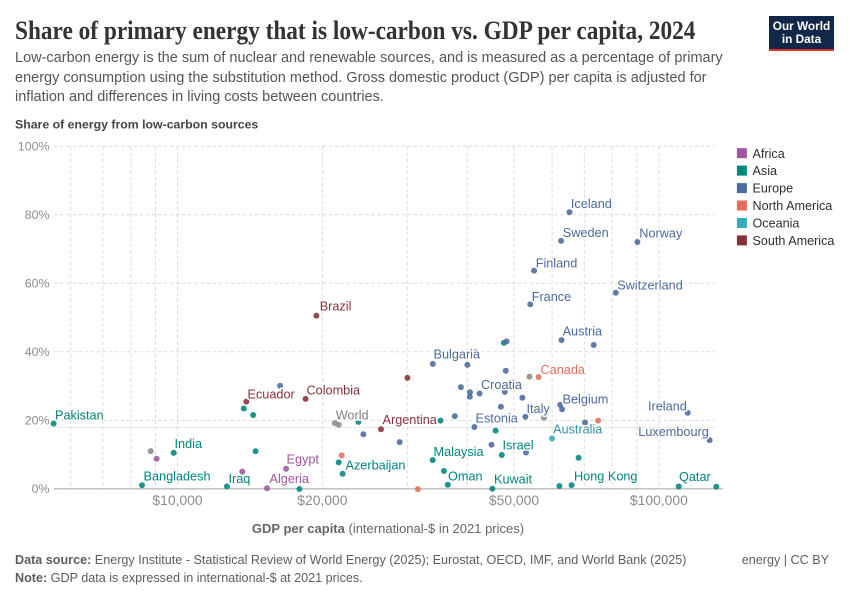 The height and width of the screenshot is (600, 850). What do you see at coordinates (514, 500) in the screenshot?
I see `svg-text: $50,000` at bounding box center [514, 500].